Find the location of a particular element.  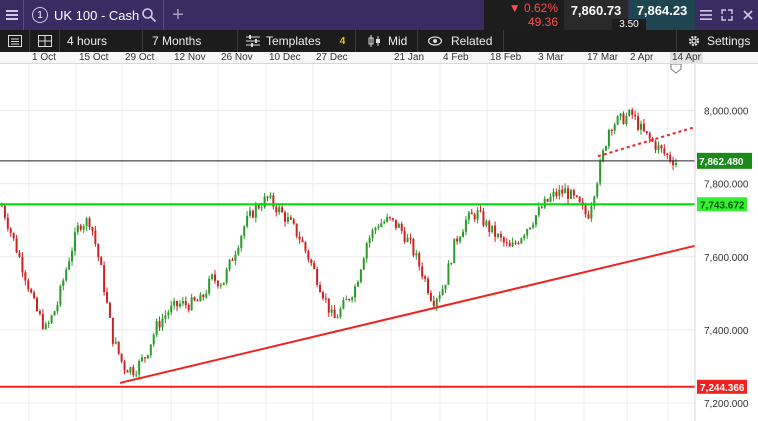

change-percent: ▼ 0.62% is located at coordinates (533, 8).